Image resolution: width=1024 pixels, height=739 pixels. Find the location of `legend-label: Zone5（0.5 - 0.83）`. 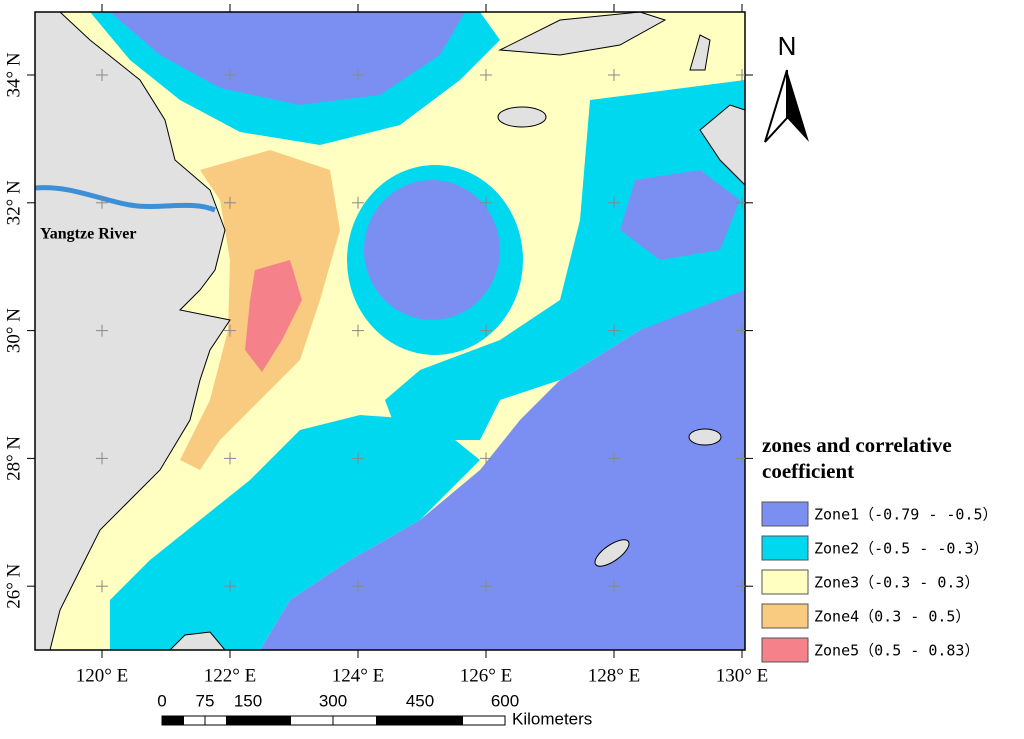

legend-label: Zone5（0.5 - 0.83） is located at coordinates (896, 651).